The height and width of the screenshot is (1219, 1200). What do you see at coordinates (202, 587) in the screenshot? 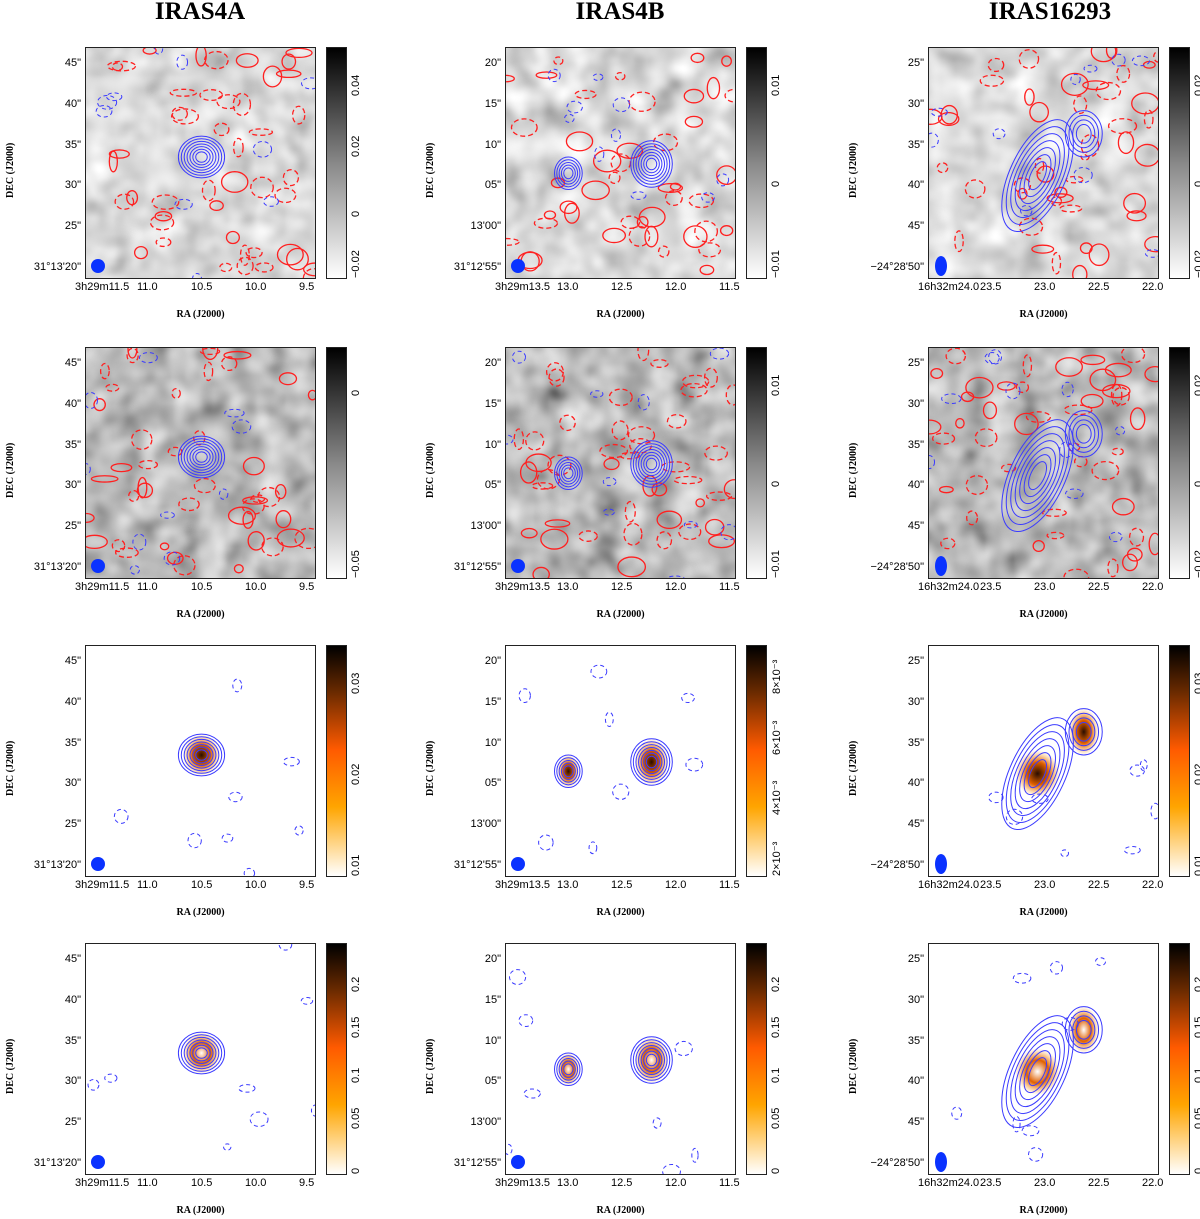
I see `ra-tick-label: 10.5` at bounding box center [202, 587].